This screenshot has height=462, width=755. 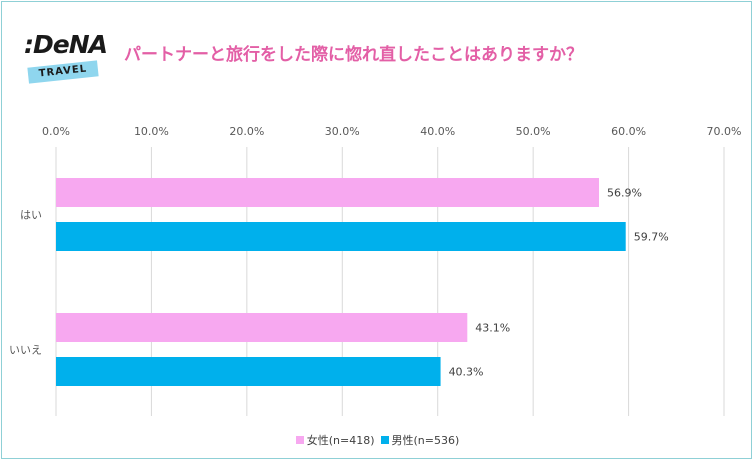 What do you see at coordinates (492, 328) in the screenshot?
I see `data-label: 43.1%` at bounding box center [492, 328].